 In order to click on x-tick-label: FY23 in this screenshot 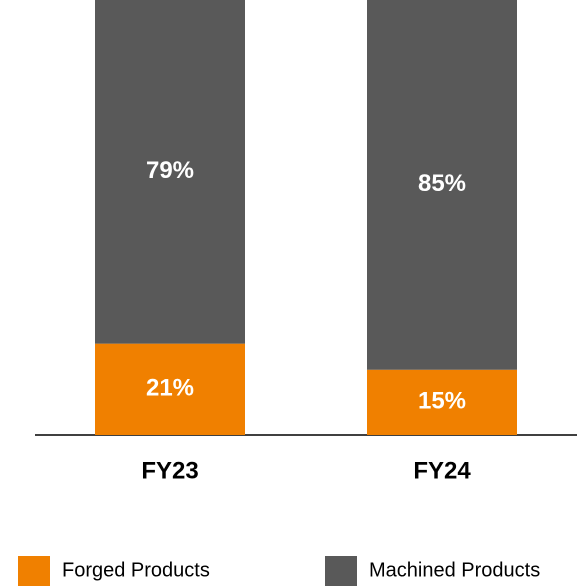, I will do `click(169, 470)`.